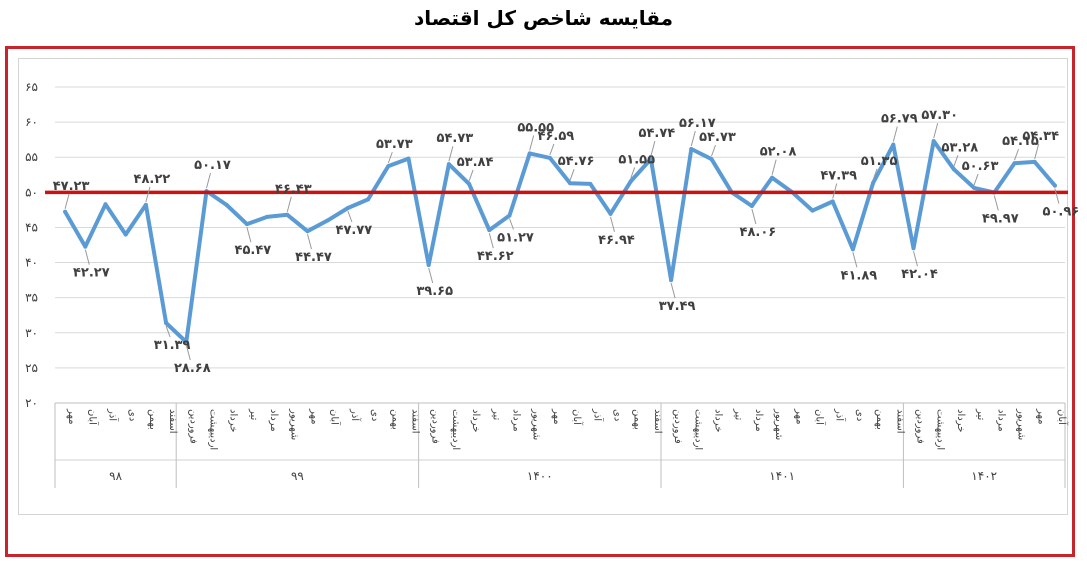  Describe the element at coordinates (919, 274) in the screenshot. I see `data-label: ۴۲.۰۴` at that location.